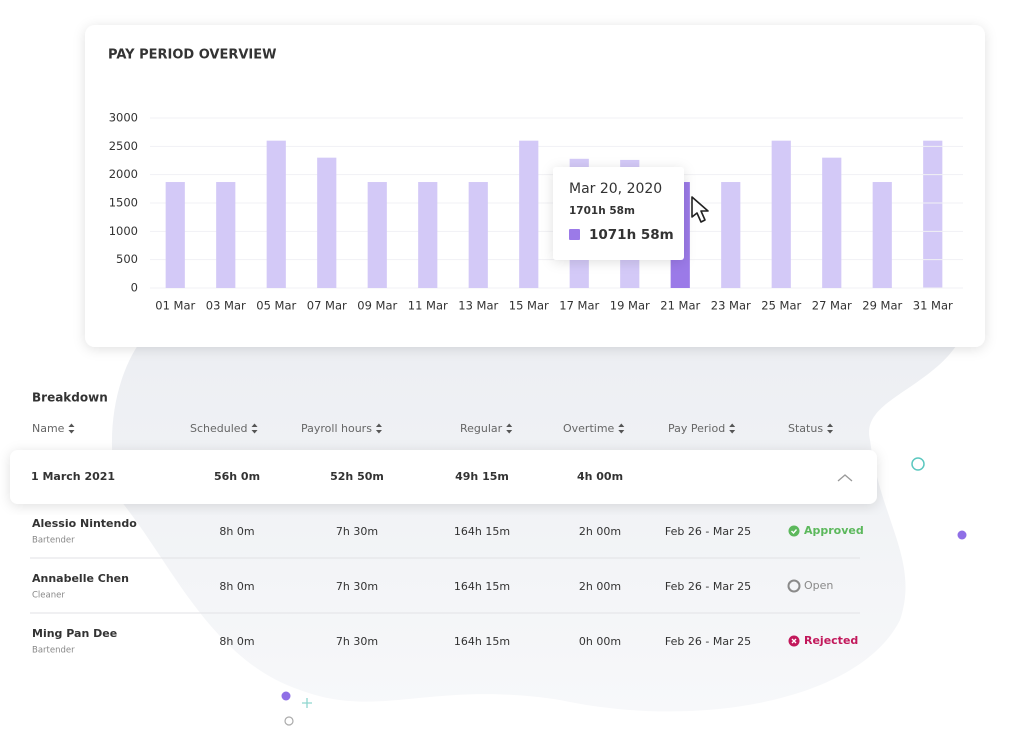 The width and height of the screenshot is (1024, 744). Describe the element at coordinates (818, 585) in the screenshot. I see `status: Open` at that location.